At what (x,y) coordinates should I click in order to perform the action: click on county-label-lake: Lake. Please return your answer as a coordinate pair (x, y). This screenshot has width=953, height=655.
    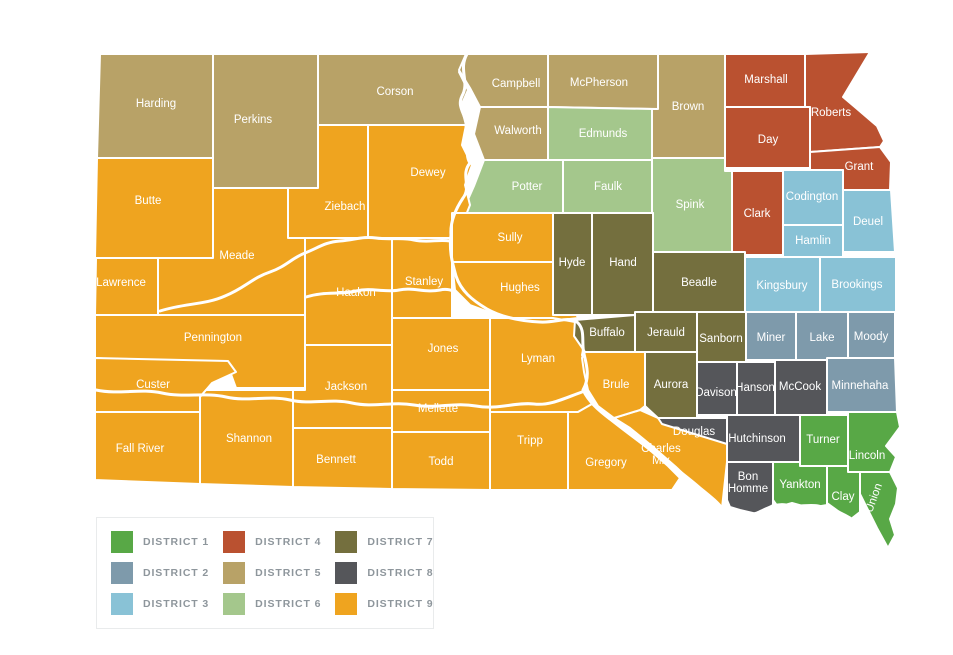
    Looking at the image, I should click on (822, 338).